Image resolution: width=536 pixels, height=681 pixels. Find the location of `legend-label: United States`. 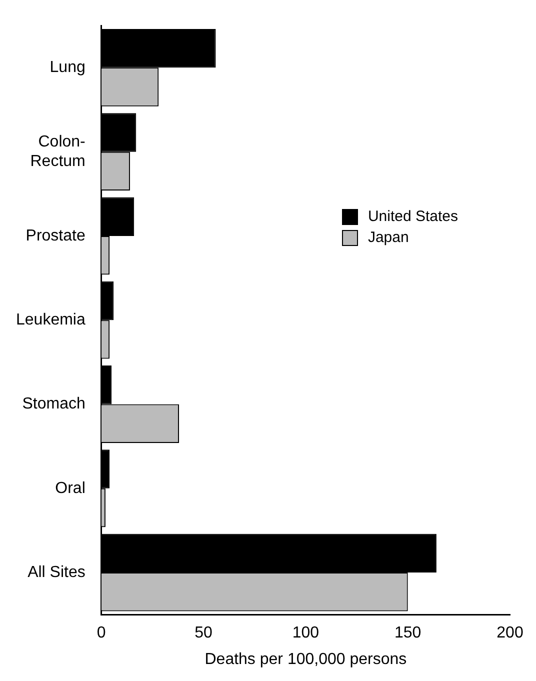

legend-label: United States is located at coordinates (413, 216).